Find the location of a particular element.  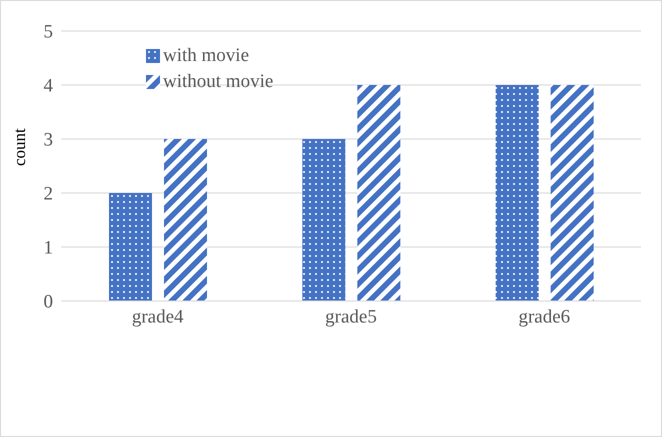

y-tick-label: 2 is located at coordinates (48, 194).